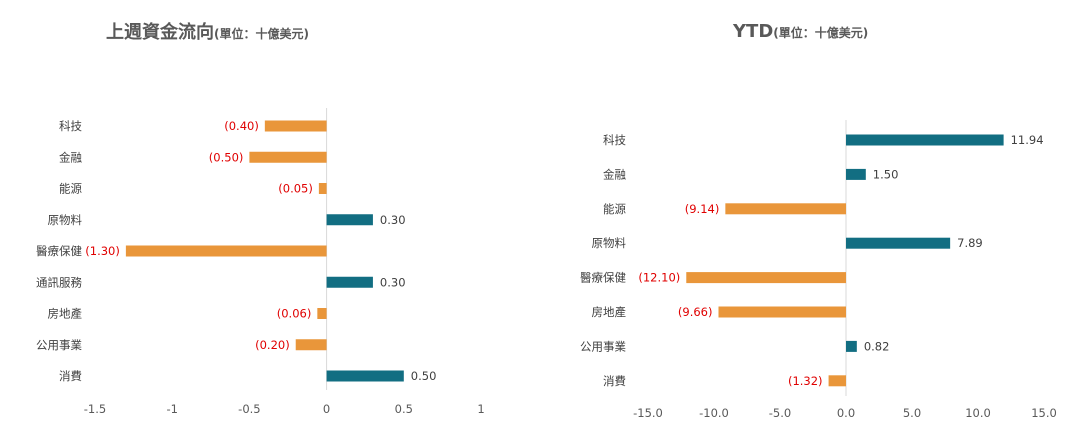 The height and width of the screenshot is (445, 1072). Describe the element at coordinates (480, 409) in the screenshot. I see `weekly-x-tick-label: 1` at that location.